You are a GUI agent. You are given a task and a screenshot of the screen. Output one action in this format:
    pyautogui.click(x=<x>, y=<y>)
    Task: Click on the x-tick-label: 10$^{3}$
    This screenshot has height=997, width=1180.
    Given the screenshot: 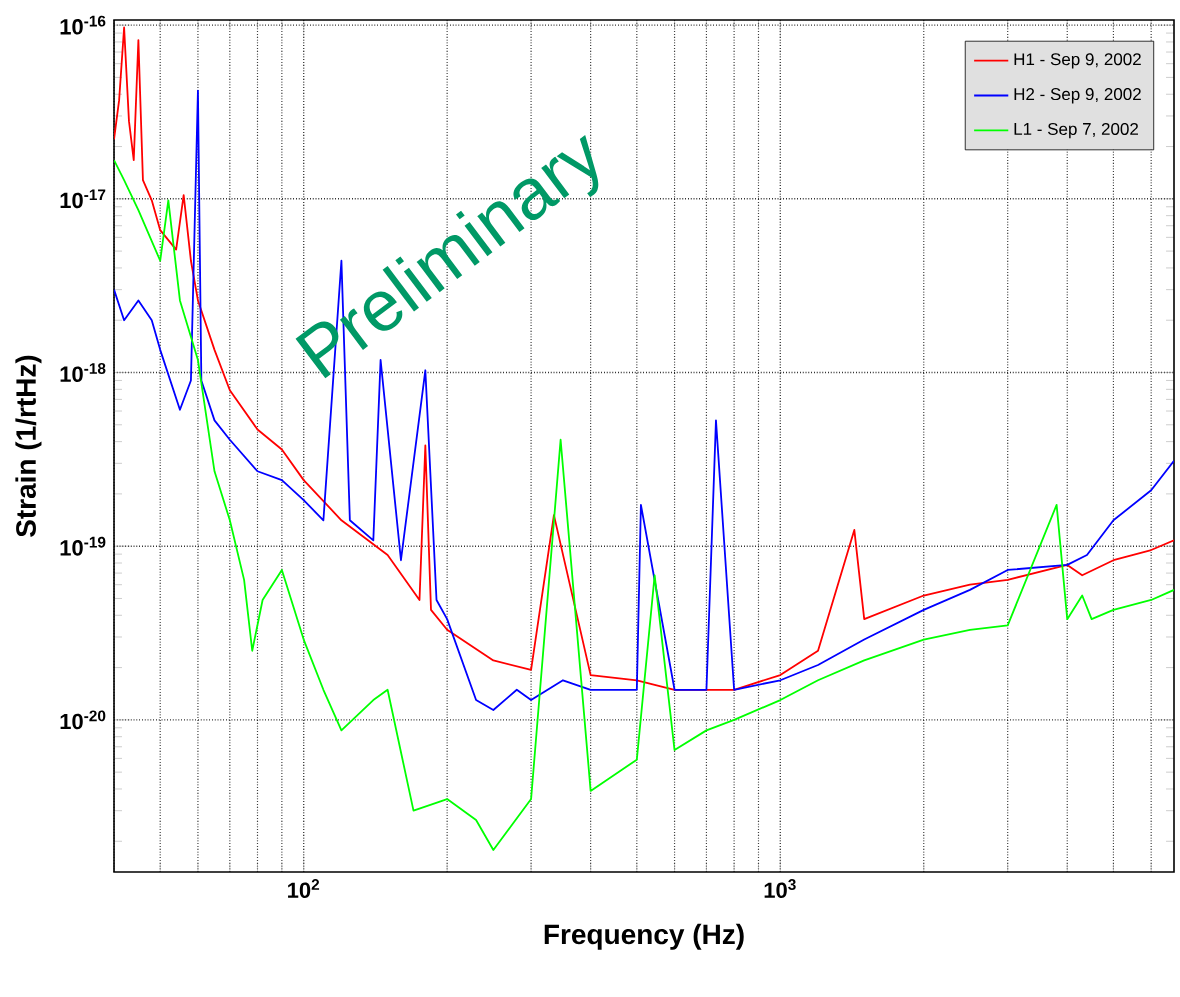 What is the action you would take?
    pyautogui.click(x=780, y=889)
    